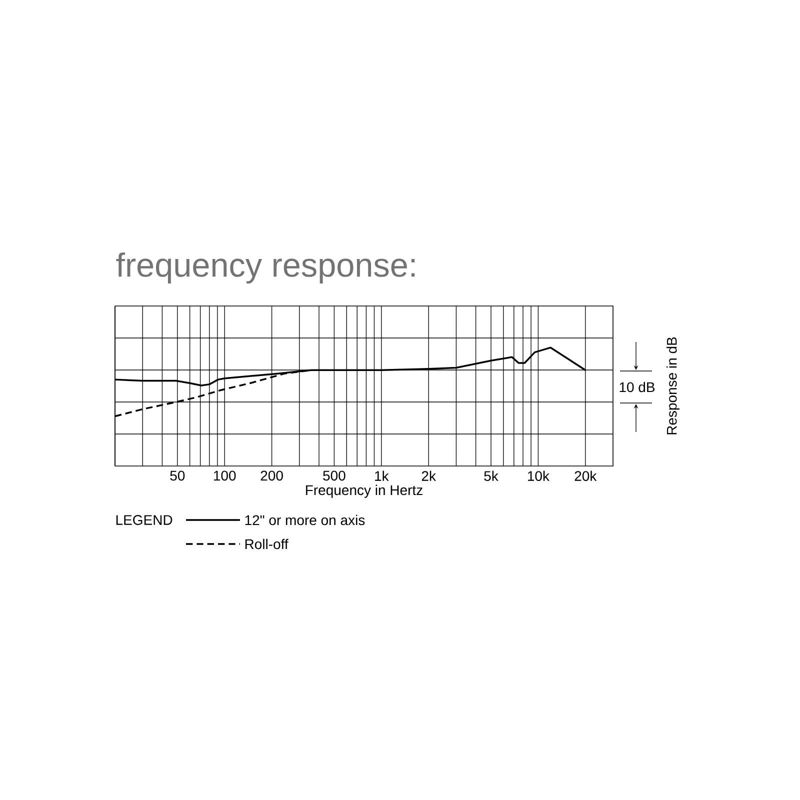 This screenshot has width=800, height=800. Describe the element at coordinates (585, 475) in the screenshot. I see `x-tick-label: 20k` at that location.